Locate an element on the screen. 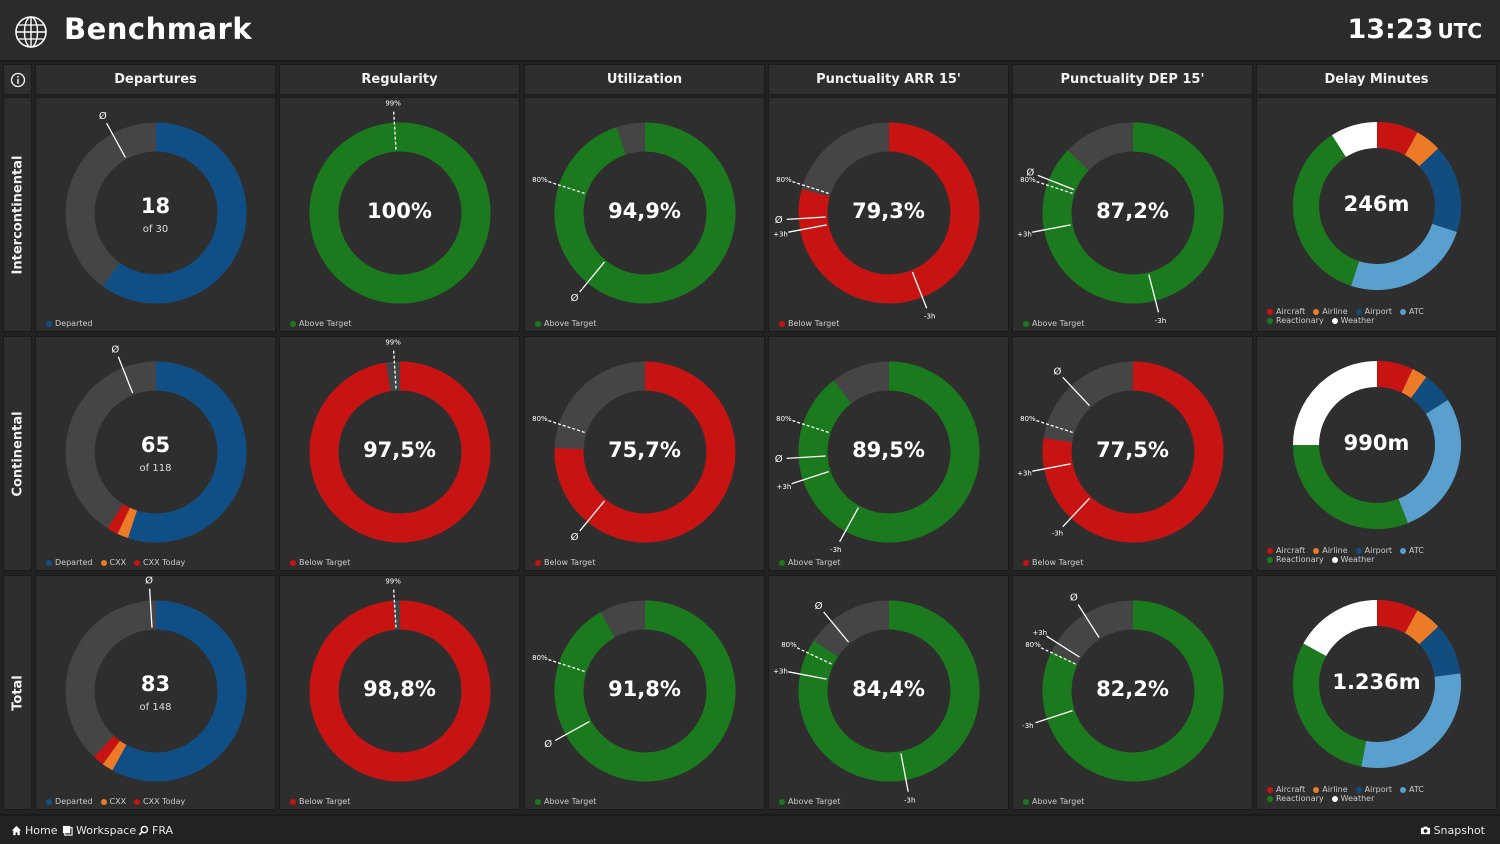 This screenshot has height=844, width=1500. kpi-tile-continental-departures: Ø 65 of 118 Departed CXX CXX Today is located at coordinates (155, 453).